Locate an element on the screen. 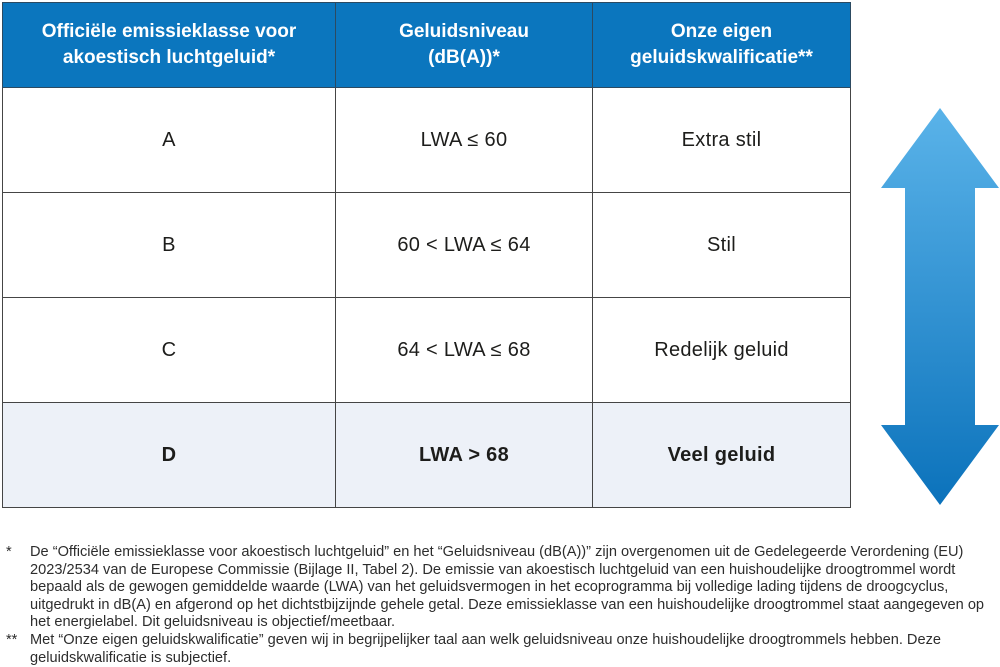 The height and width of the screenshot is (667, 1000). cell-emissieklasse: A is located at coordinates (169, 140).